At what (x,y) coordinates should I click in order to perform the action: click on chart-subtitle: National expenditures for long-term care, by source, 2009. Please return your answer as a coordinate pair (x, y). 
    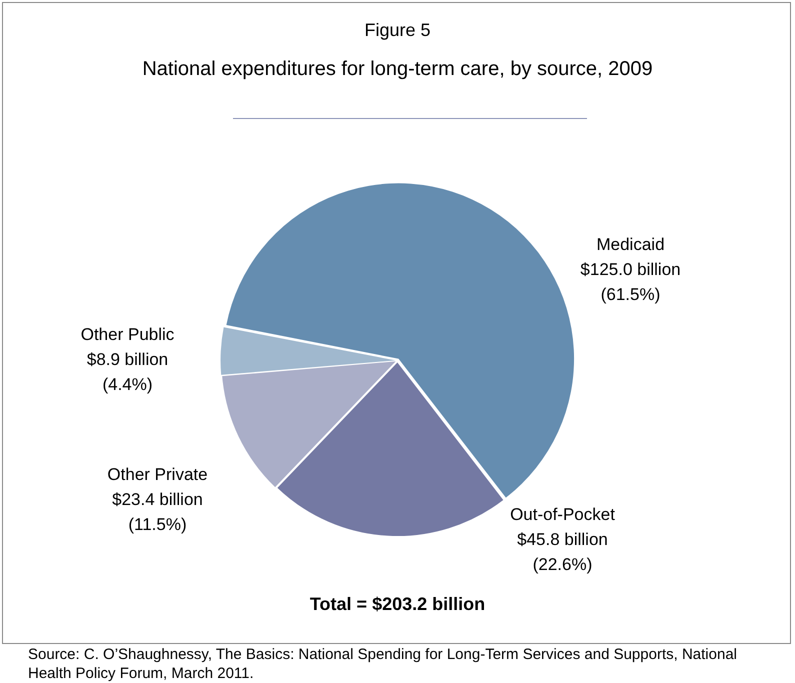
    Looking at the image, I should click on (397, 69).